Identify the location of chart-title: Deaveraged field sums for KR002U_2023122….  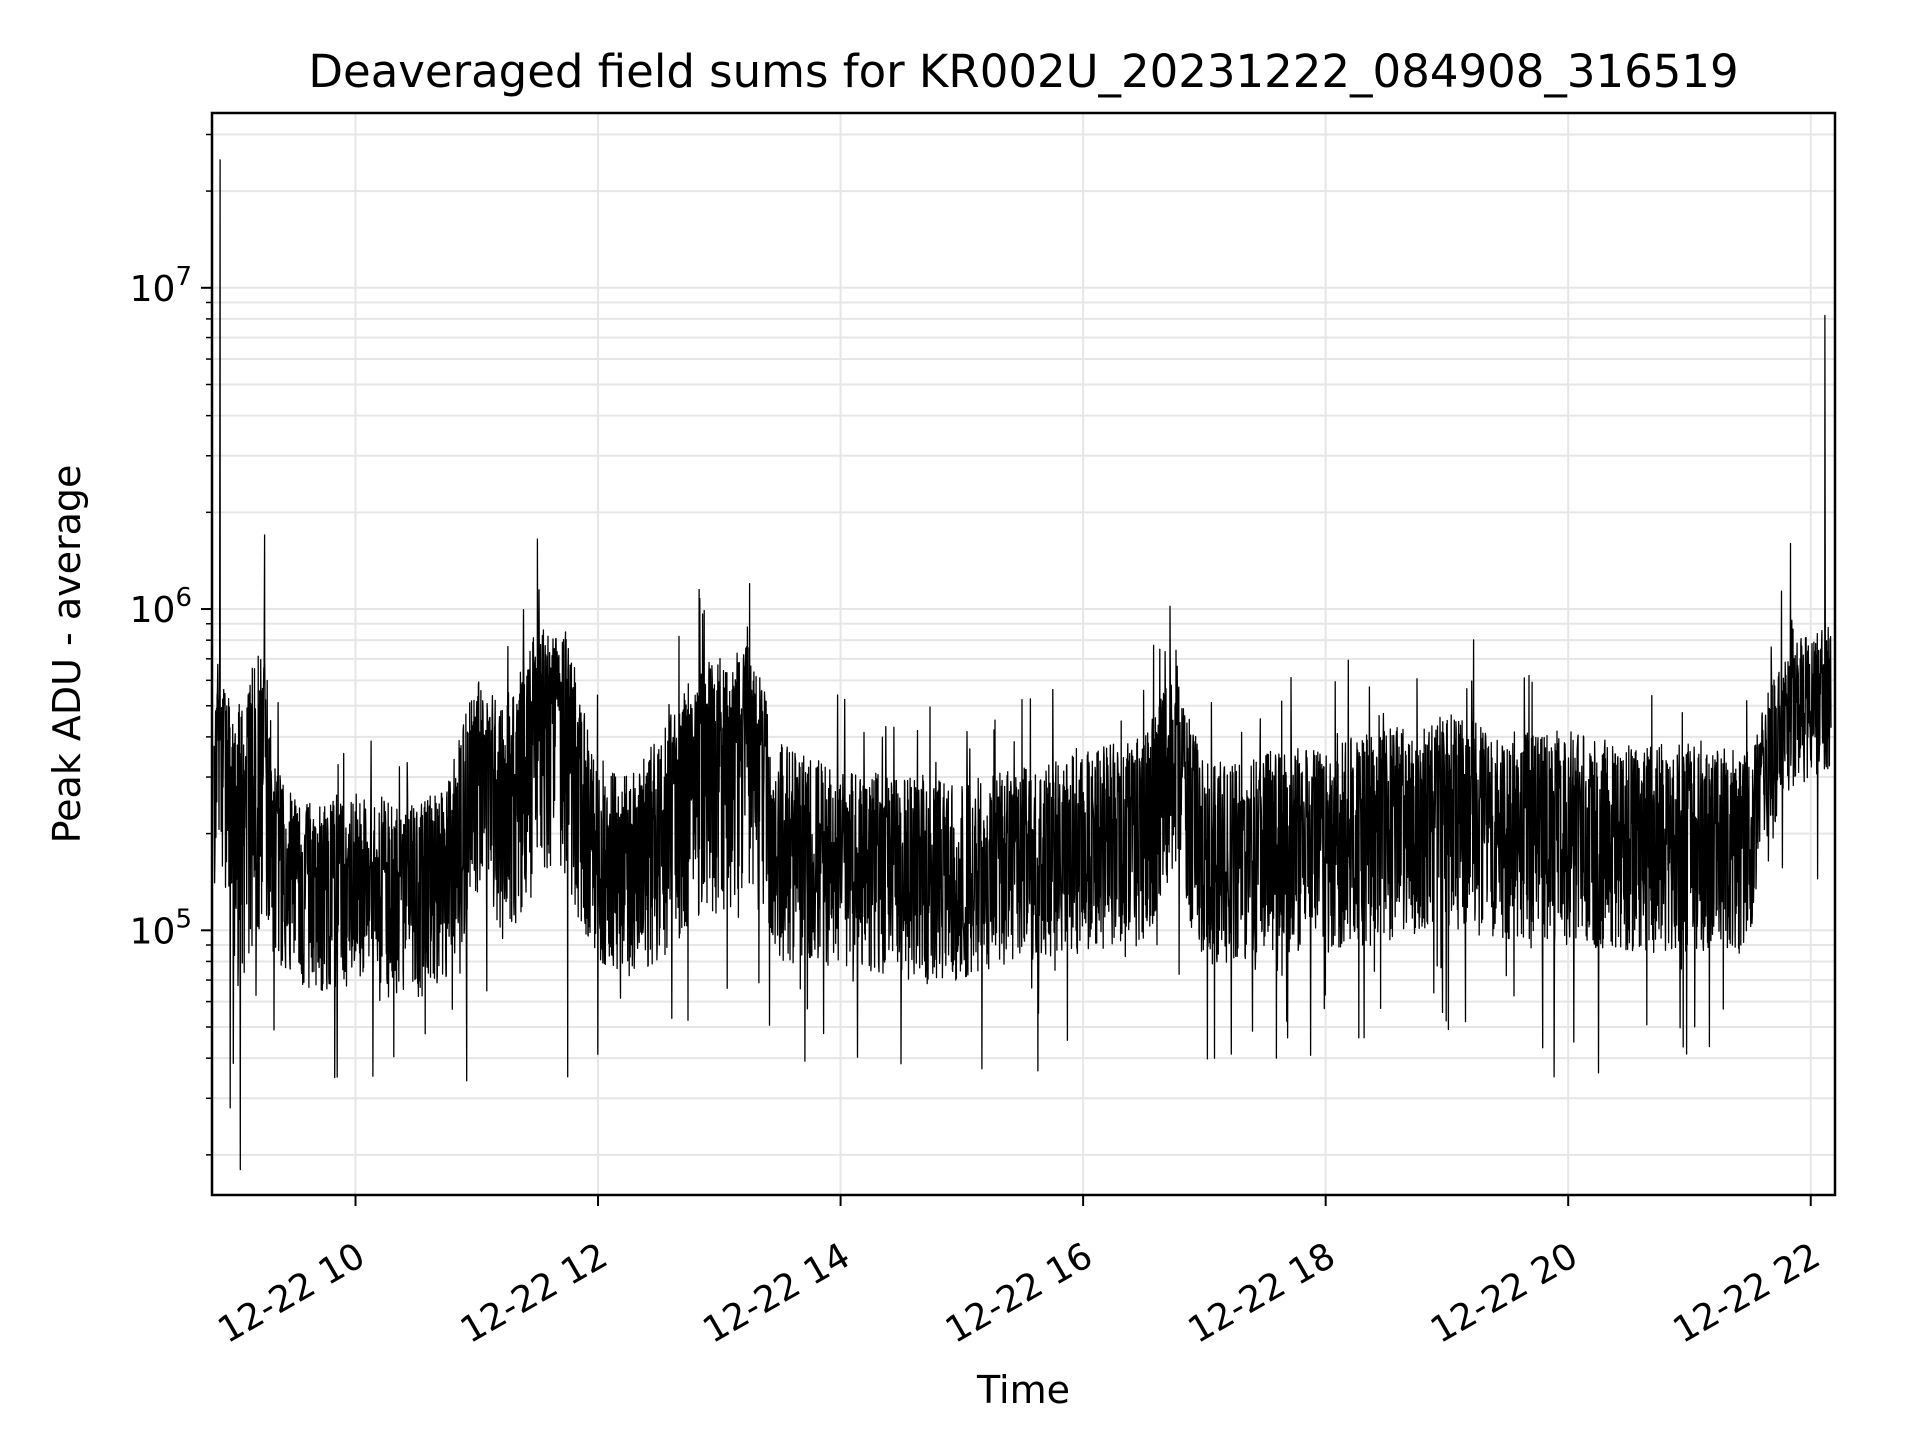
(1023, 71).